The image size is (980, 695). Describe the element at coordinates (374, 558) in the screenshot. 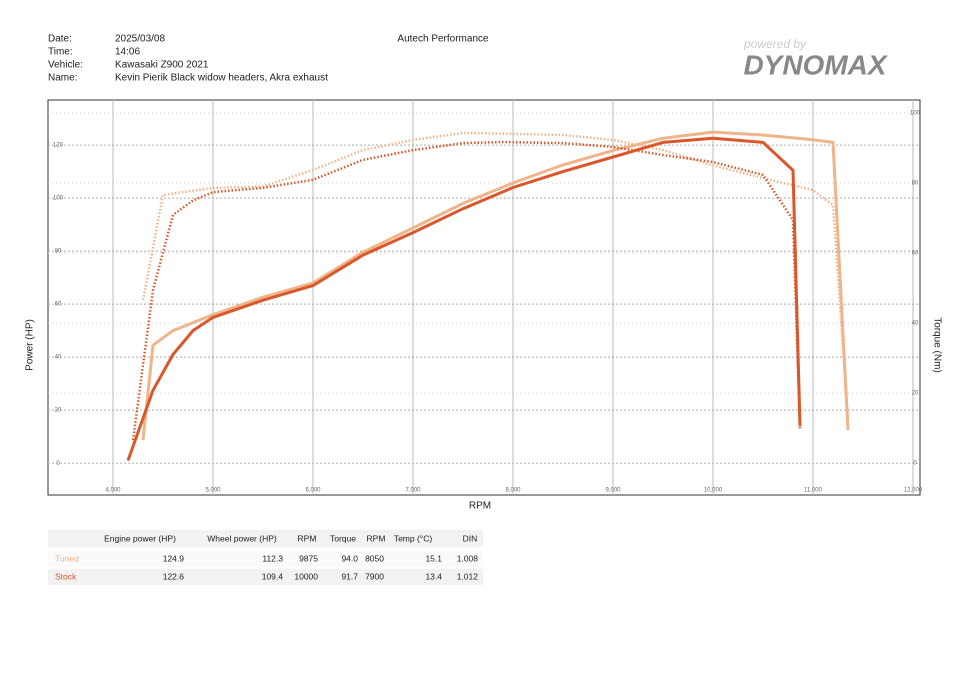

I see `cell: 8050` at that location.